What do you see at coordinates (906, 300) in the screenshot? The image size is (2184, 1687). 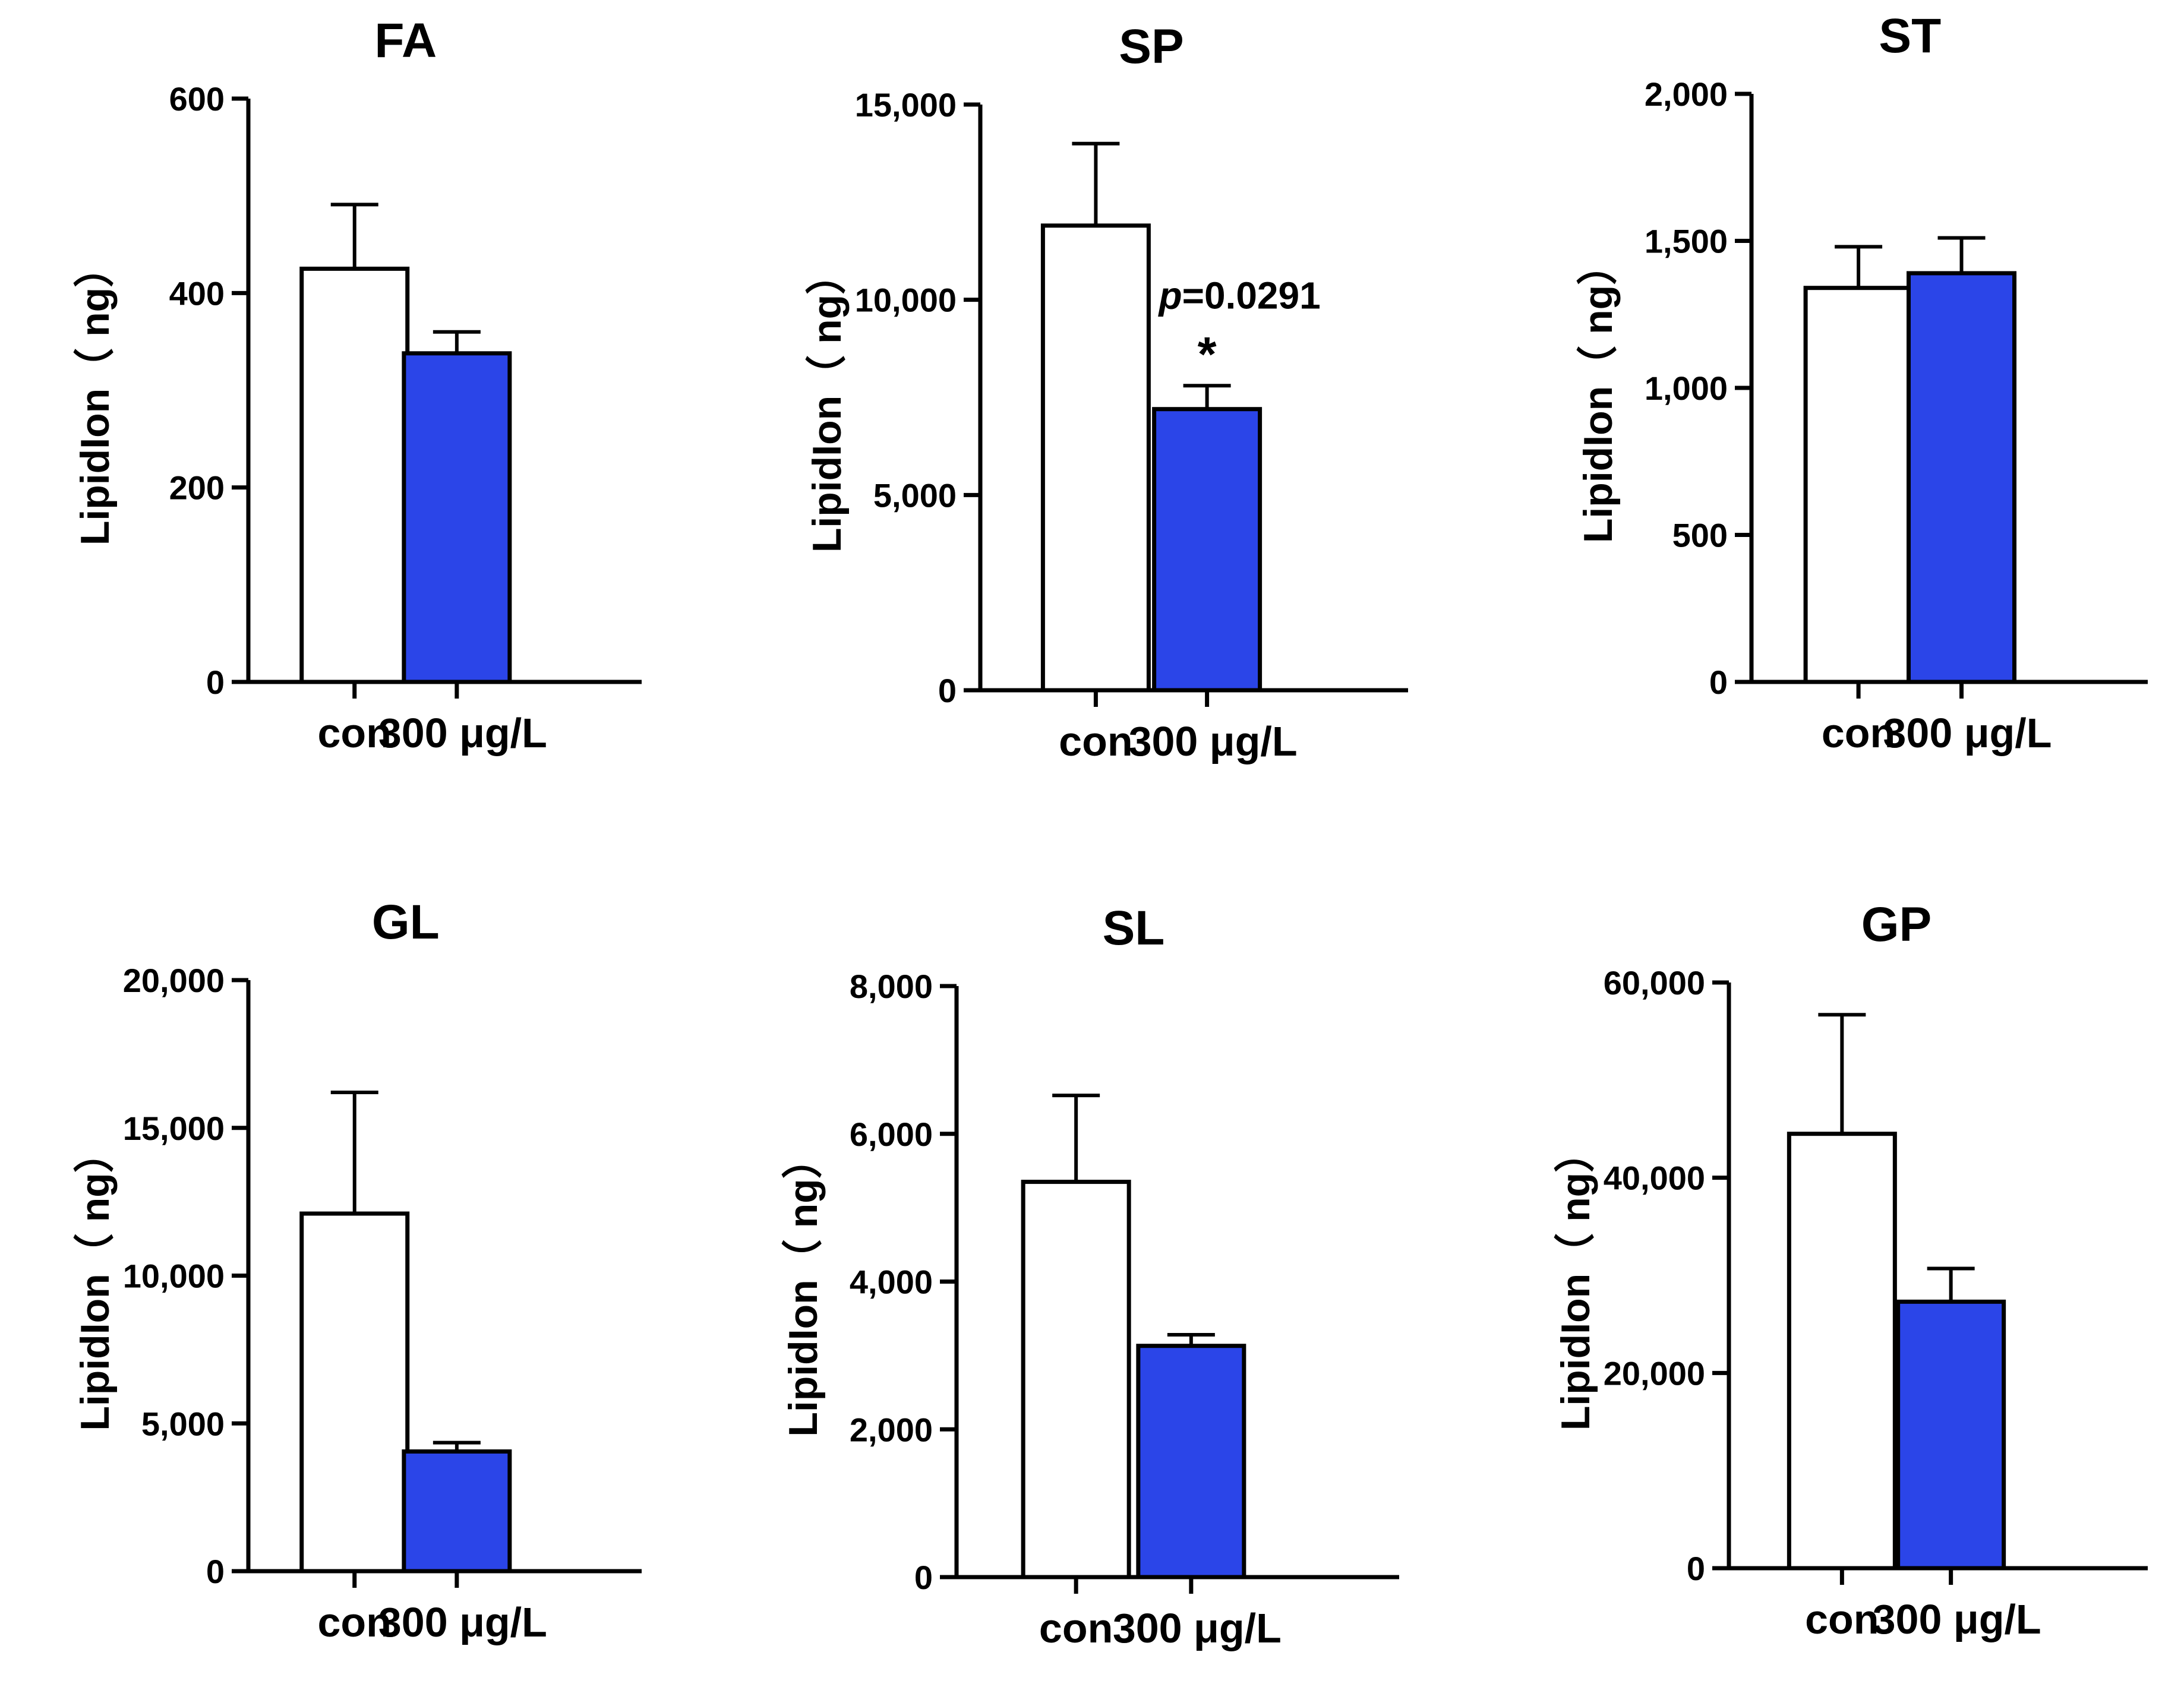 I see `y-tick-label-sp: 10,000` at bounding box center [906, 300].